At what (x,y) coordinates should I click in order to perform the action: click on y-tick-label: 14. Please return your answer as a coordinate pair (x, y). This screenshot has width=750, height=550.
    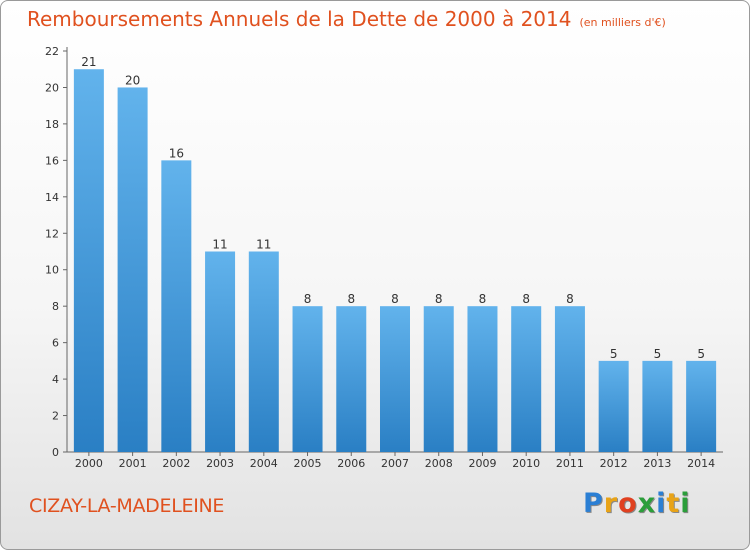
    Looking at the image, I should click on (52, 197).